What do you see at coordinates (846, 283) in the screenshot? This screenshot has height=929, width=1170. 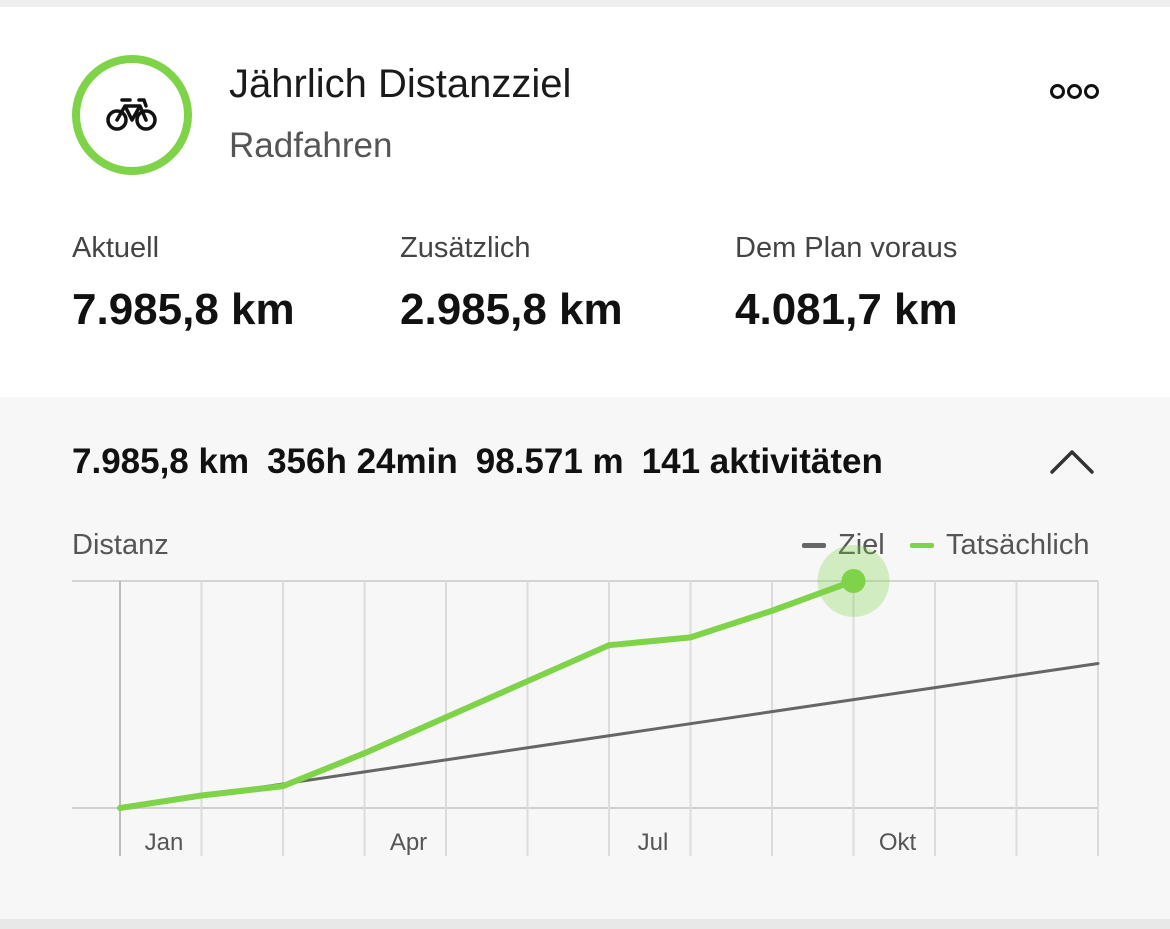 I see `stat-ahead-of-plan: Dem Plan voraus 4.081,7 km` at bounding box center [846, 283].